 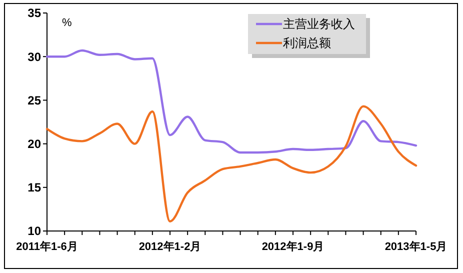 What do you see at coordinates (319, 24) in the screenshot?
I see `legend-label: 主营业务收入` at bounding box center [319, 24].